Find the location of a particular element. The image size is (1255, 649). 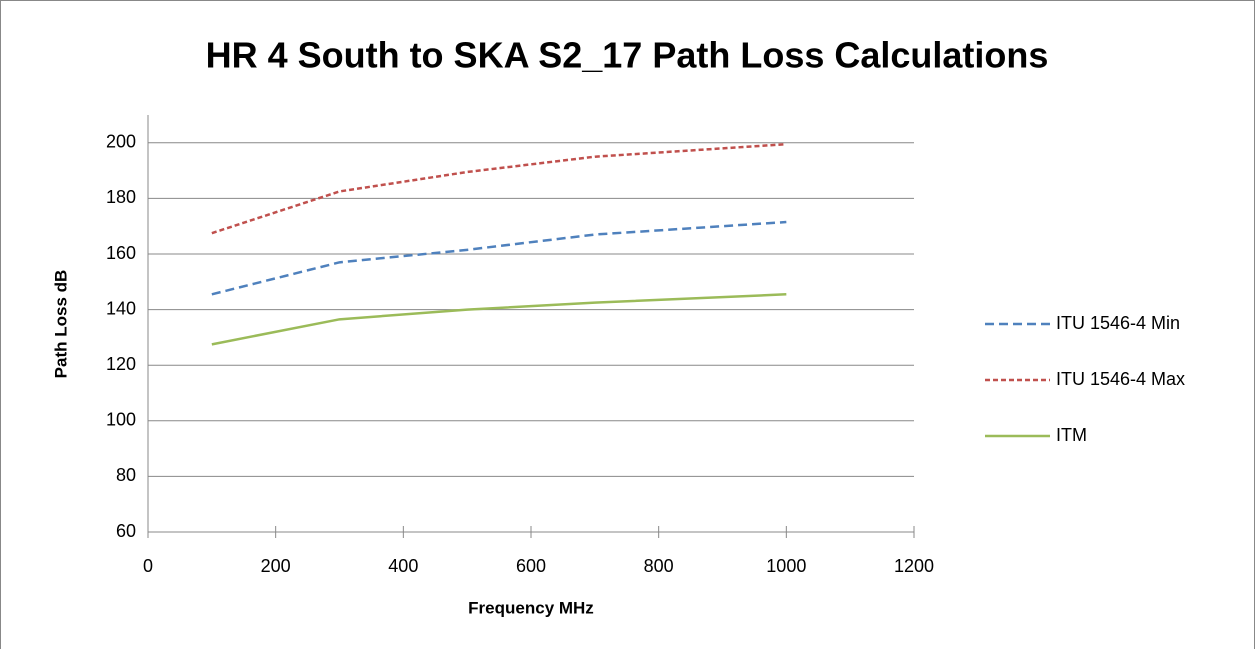

y-tick-label: 160 is located at coordinates (121, 253).